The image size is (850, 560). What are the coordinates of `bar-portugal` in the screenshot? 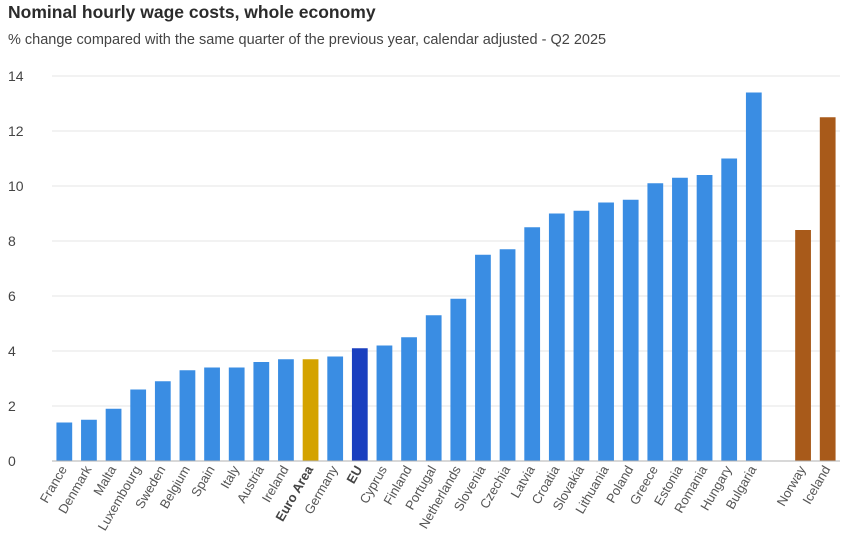 It's located at (433, 388).